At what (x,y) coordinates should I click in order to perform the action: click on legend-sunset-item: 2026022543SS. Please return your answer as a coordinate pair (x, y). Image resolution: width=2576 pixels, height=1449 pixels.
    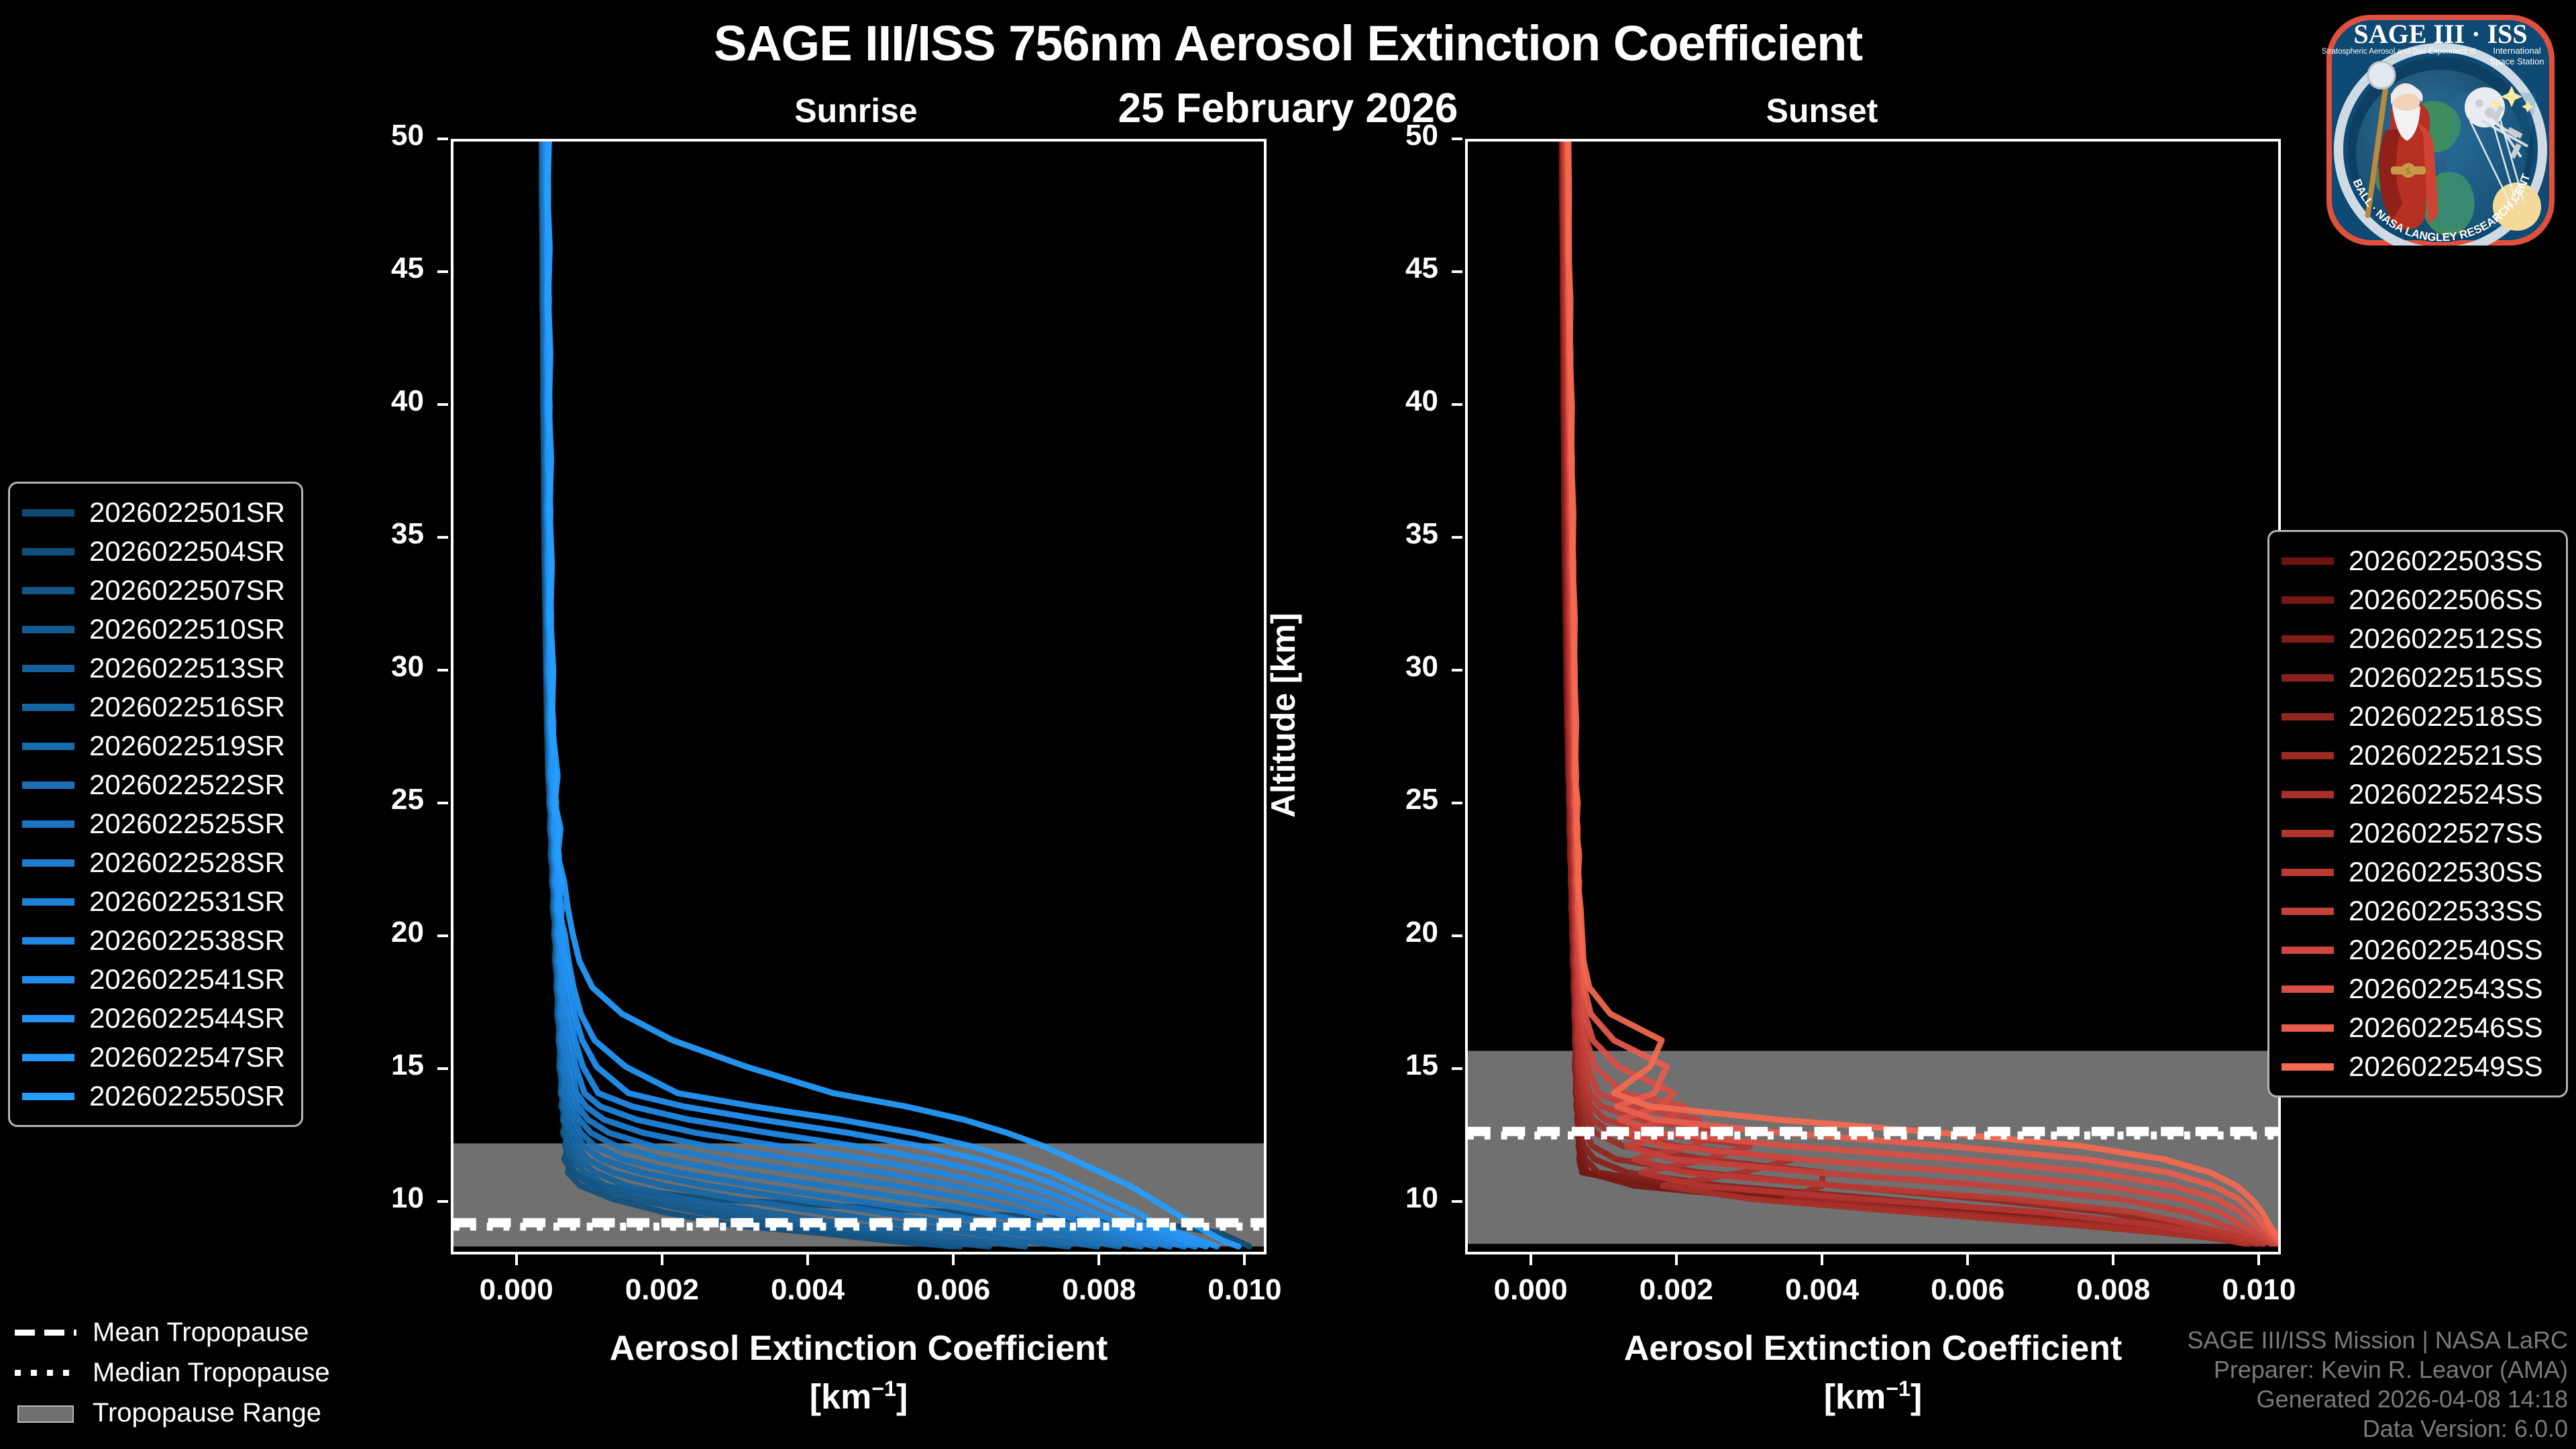
    Looking at the image, I should click on (2418, 988).